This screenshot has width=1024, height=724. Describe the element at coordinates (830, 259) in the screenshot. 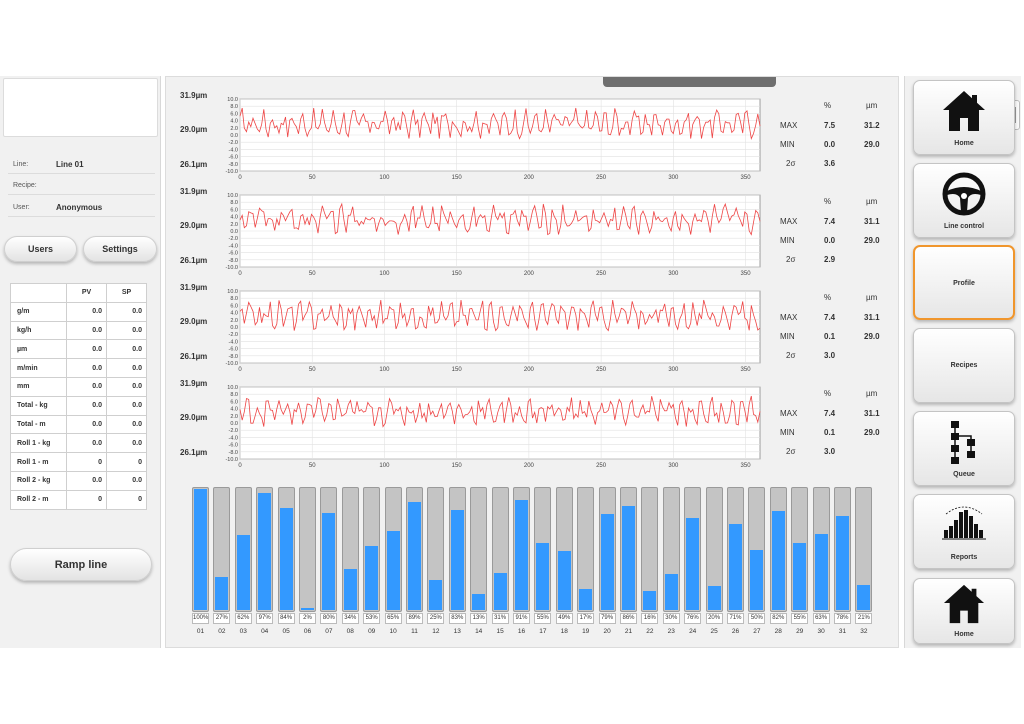

I see `sigma-value: 2.9` at that location.